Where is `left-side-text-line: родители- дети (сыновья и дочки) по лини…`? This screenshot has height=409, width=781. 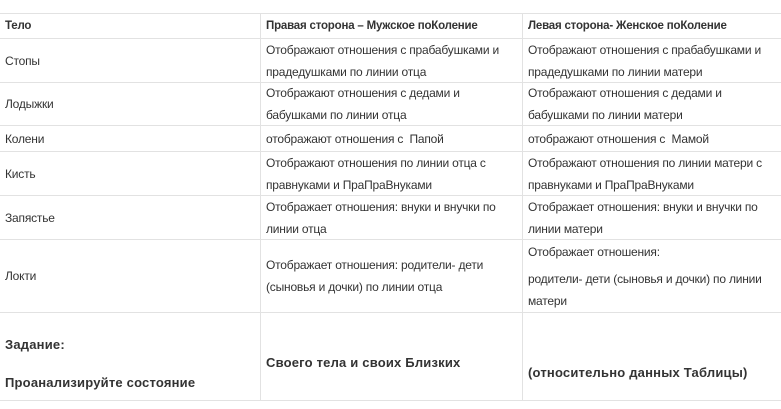
left-side-text-line: родители- дети (сыновья и дочки) по лини… is located at coordinates (645, 290).